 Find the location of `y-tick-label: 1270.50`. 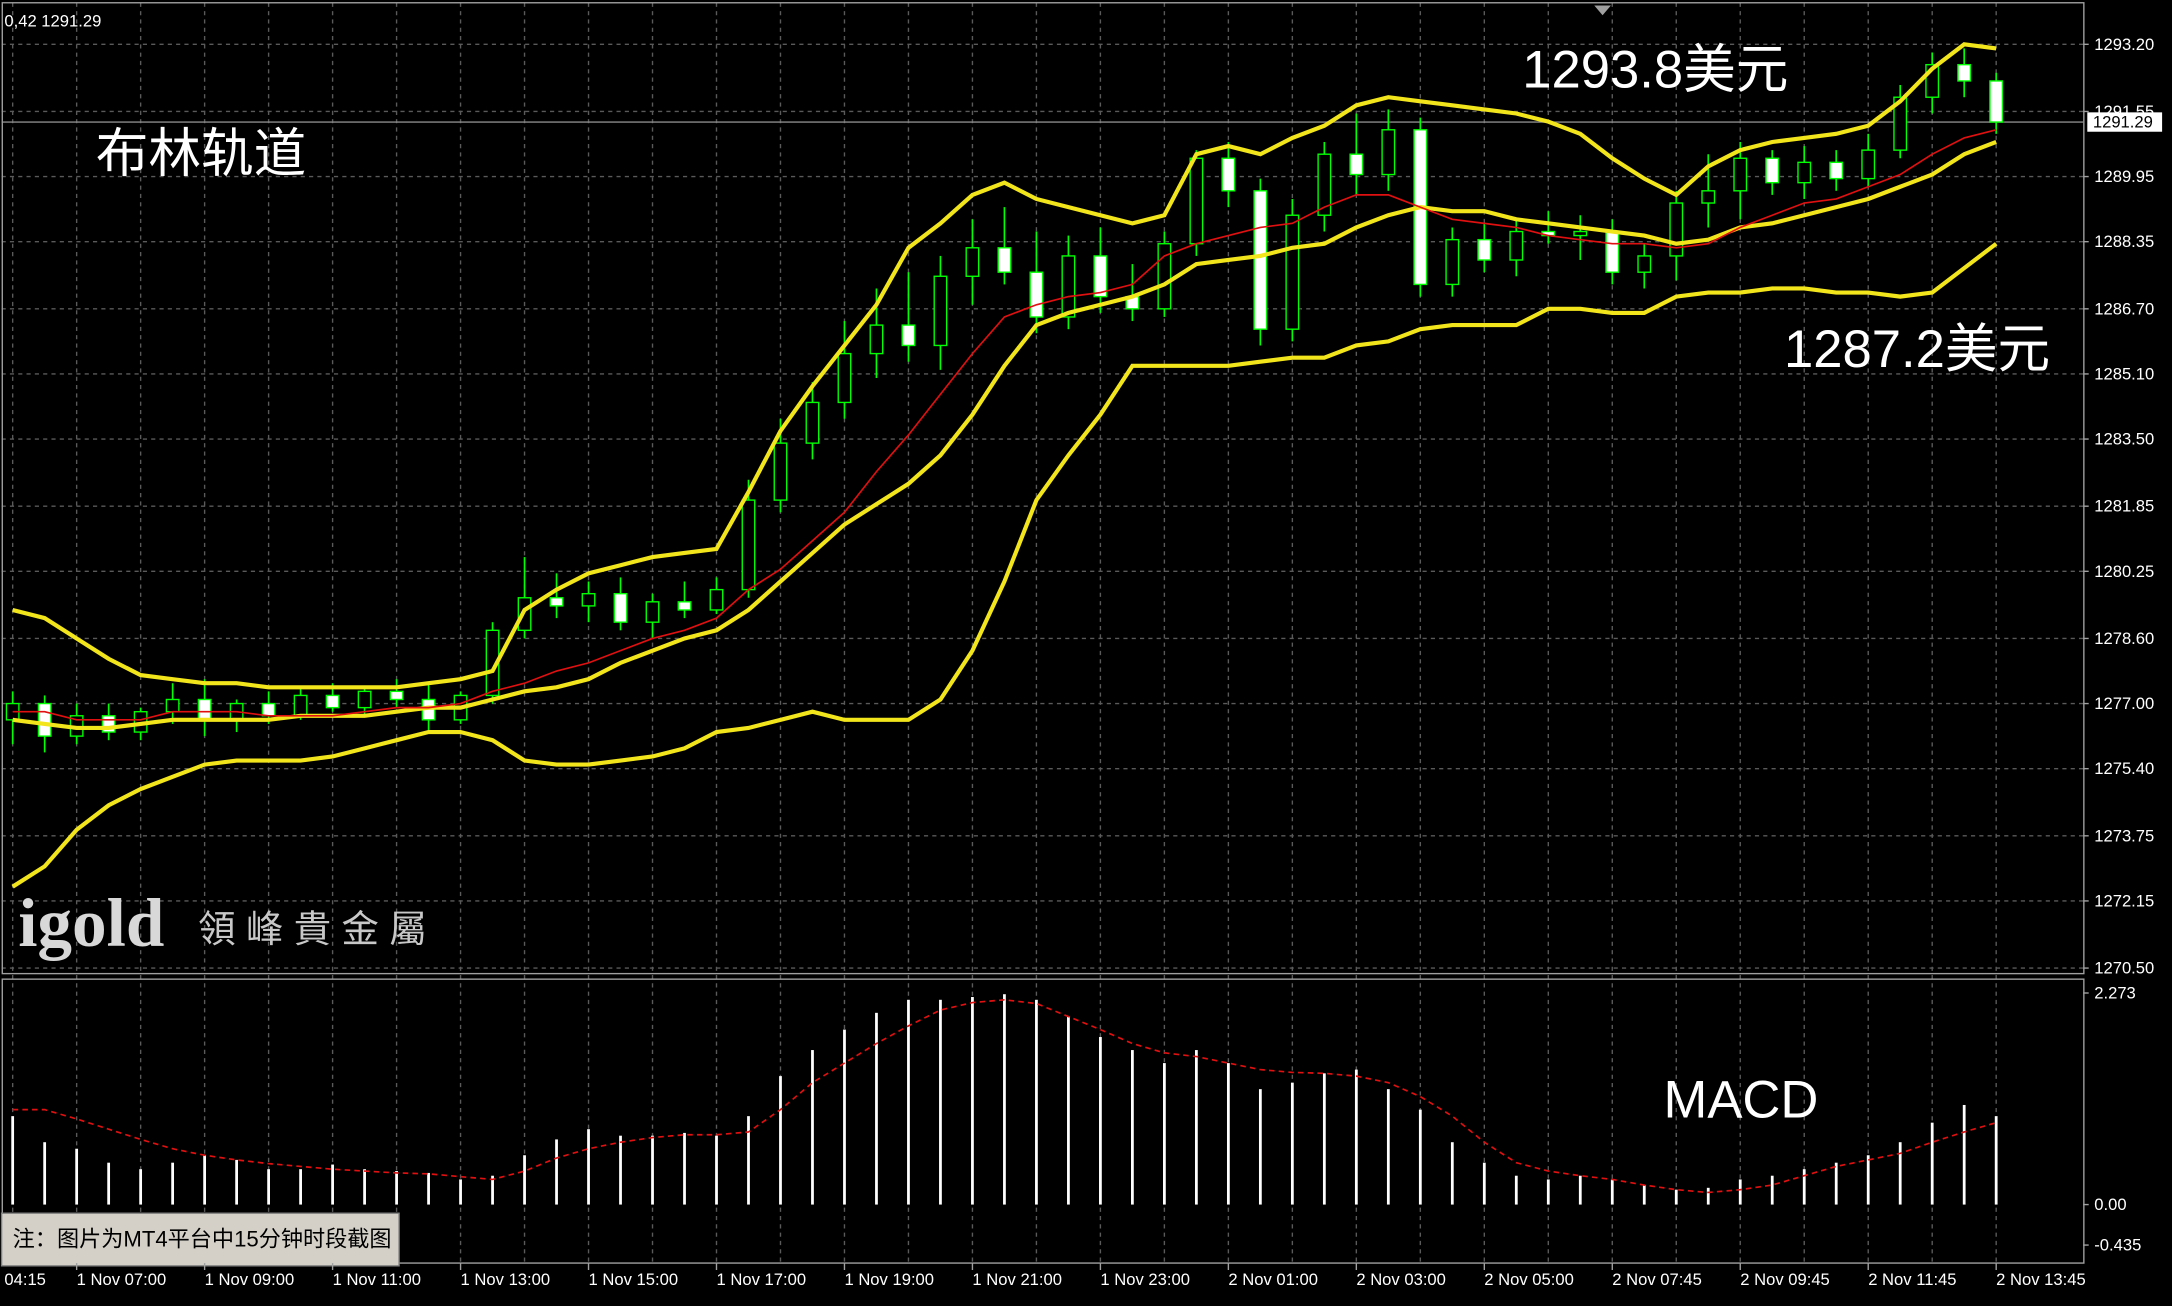

y-tick-label: 1270.50 is located at coordinates (2124, 968).